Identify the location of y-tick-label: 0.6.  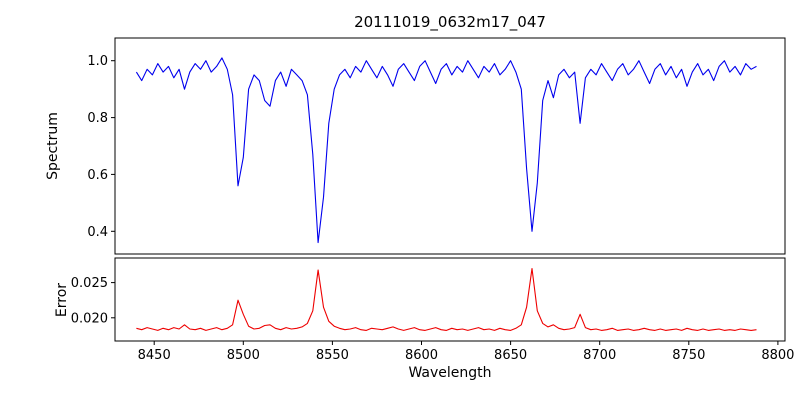
(97, 175).